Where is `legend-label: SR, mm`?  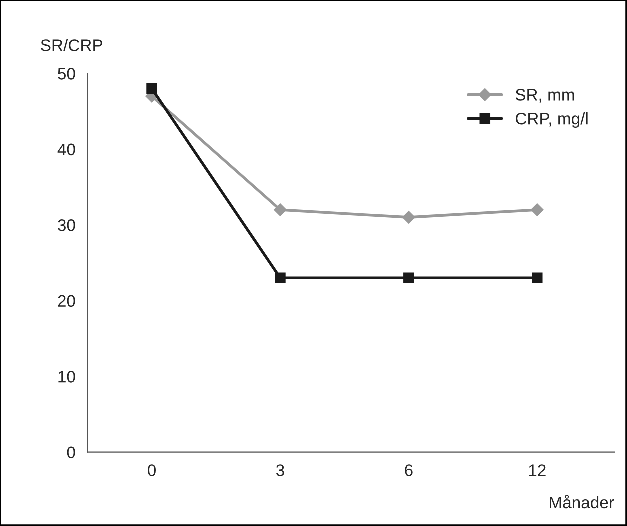 legend-label: SR, mm is located at coordinates (545, 96).